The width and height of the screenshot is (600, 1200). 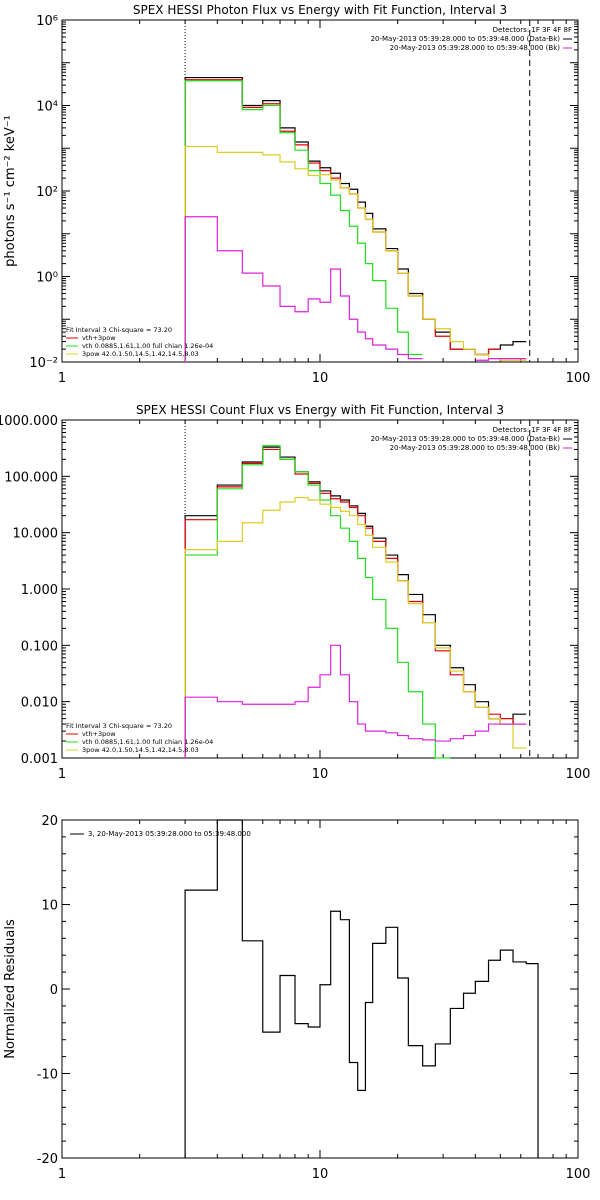 What do you see at coordinates (47, 107) in the screenshot?
I see `y-tick-label: 10⁴` at bounding box center [47, 107].